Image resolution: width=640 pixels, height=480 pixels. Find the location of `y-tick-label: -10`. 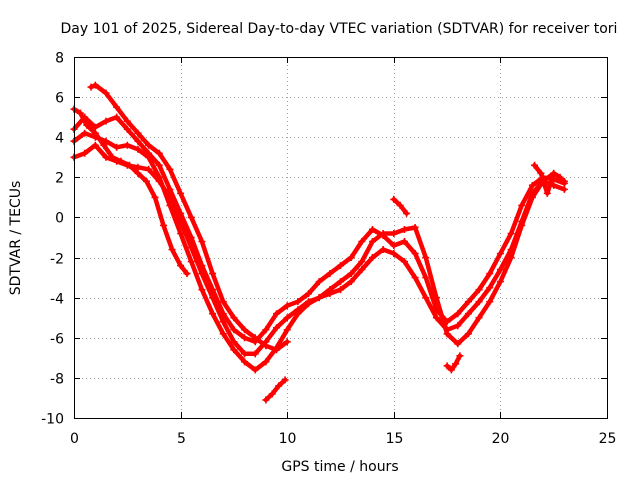

y-tick-label: -10 is located at coordinates (52, 420).